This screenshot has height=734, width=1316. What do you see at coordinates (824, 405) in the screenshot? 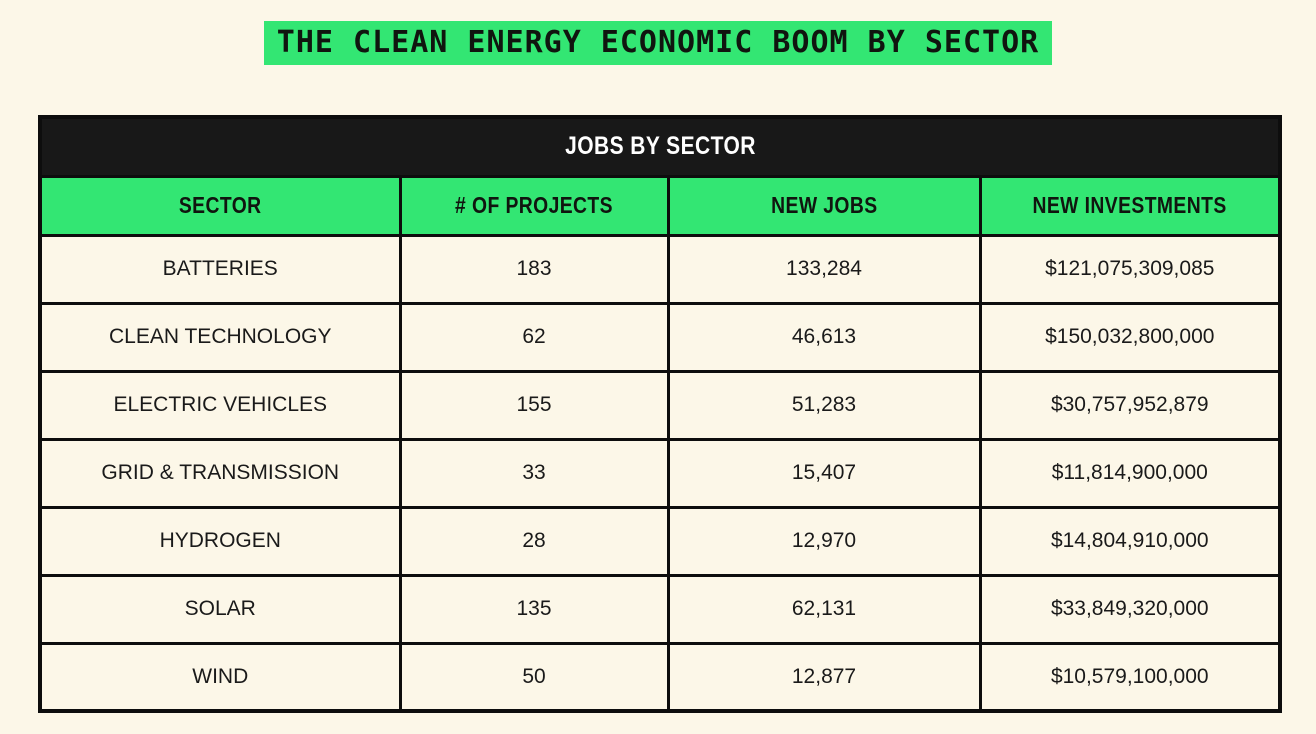
I see `cell-new-jobs: 51,283` at bounding box center [824, 405].